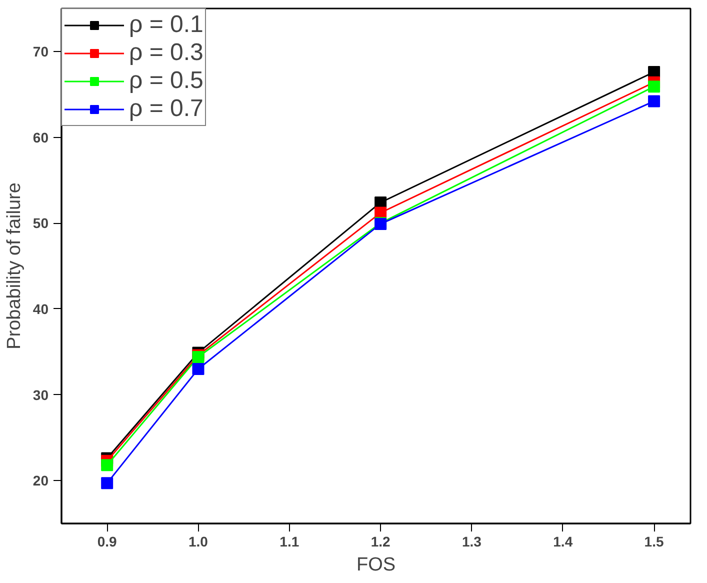 The height and width of the screenshot is (583, 707). I want to click on y-tick-label: 30, so click(40, 394).